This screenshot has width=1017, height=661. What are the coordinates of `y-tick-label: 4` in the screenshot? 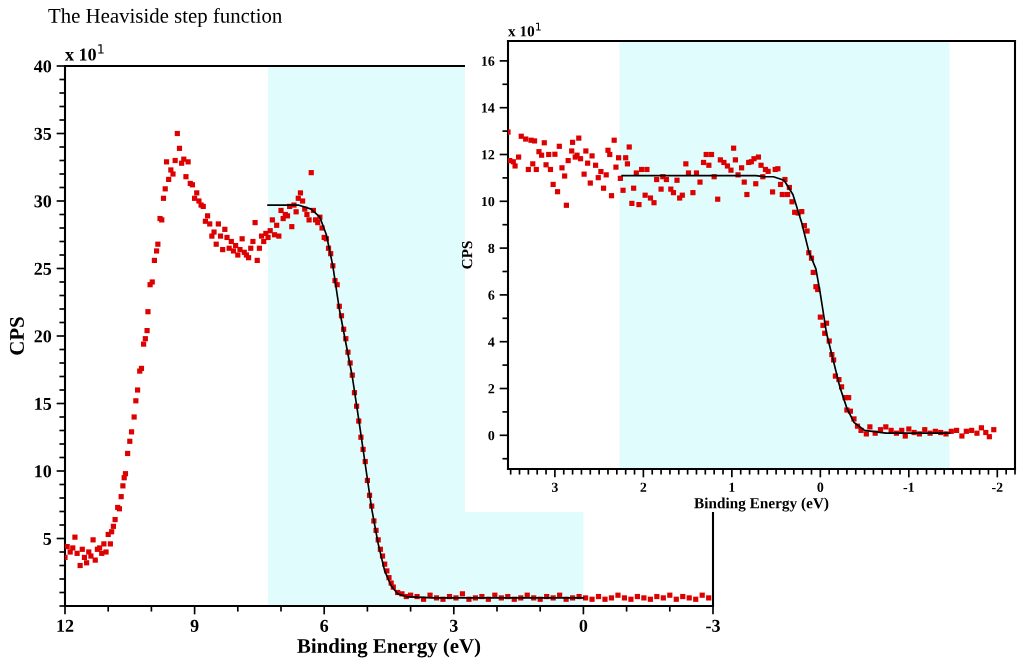 It's located at (491, 342).